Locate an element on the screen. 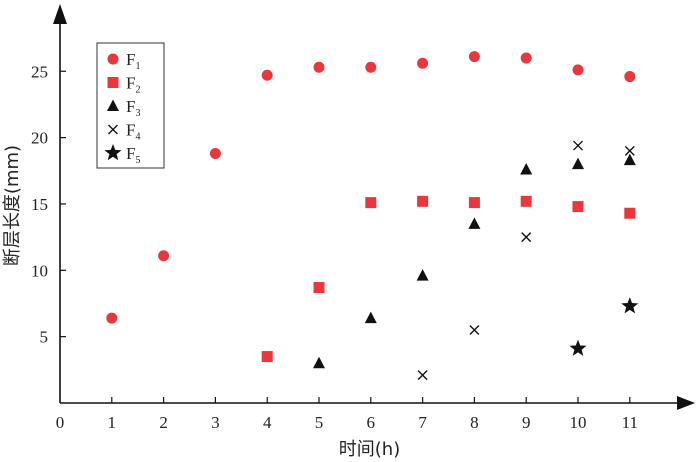 This screenshot has height=462, width=700. x-tick-label: 4 is located at coordinates (267, 422).